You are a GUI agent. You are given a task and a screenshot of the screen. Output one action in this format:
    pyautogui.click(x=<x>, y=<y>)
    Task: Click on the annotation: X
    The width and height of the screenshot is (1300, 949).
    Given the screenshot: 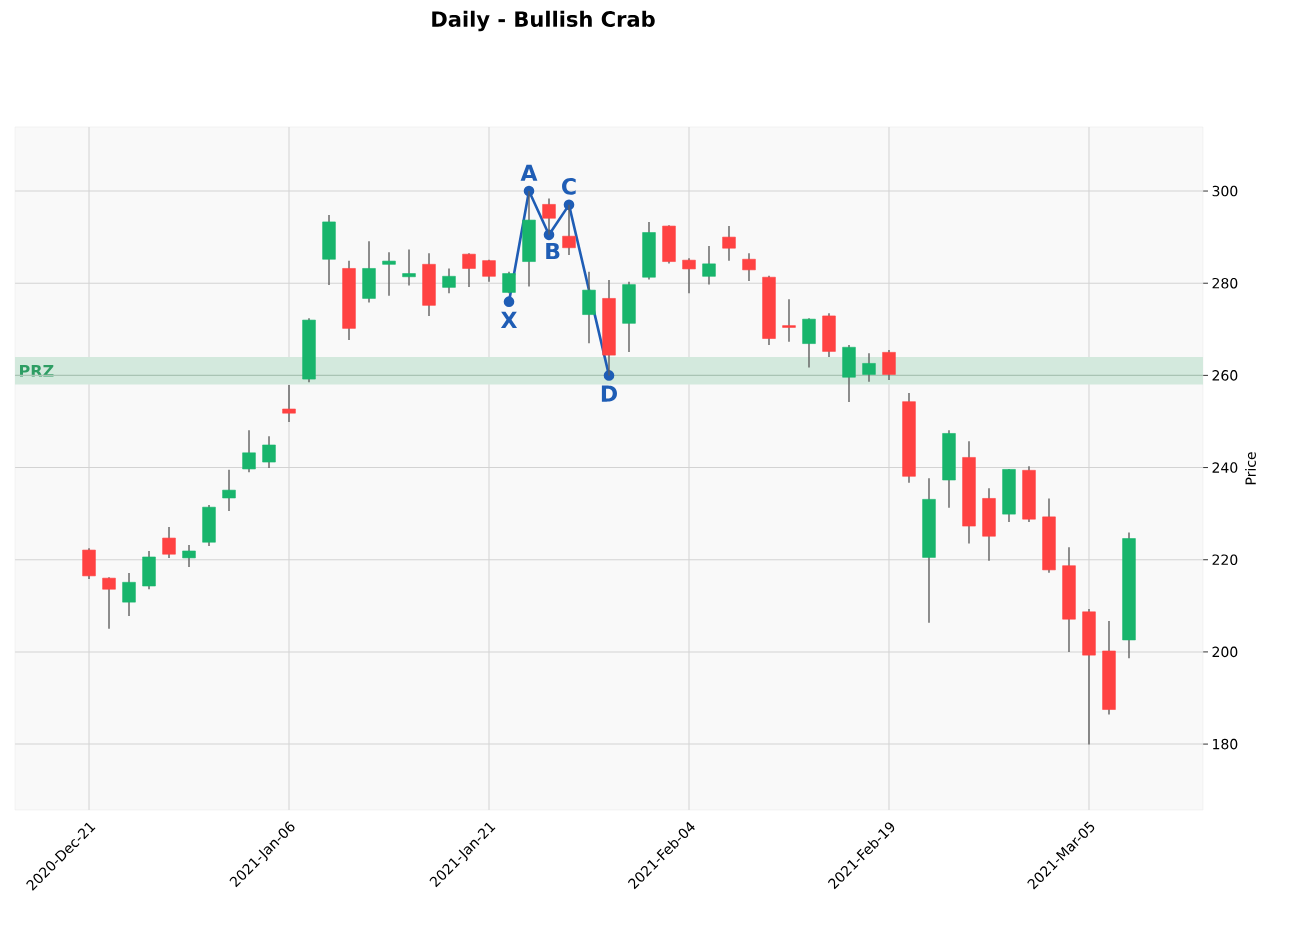 What is the action you would take?
    pyautogui.click(x=509, y=319)
    